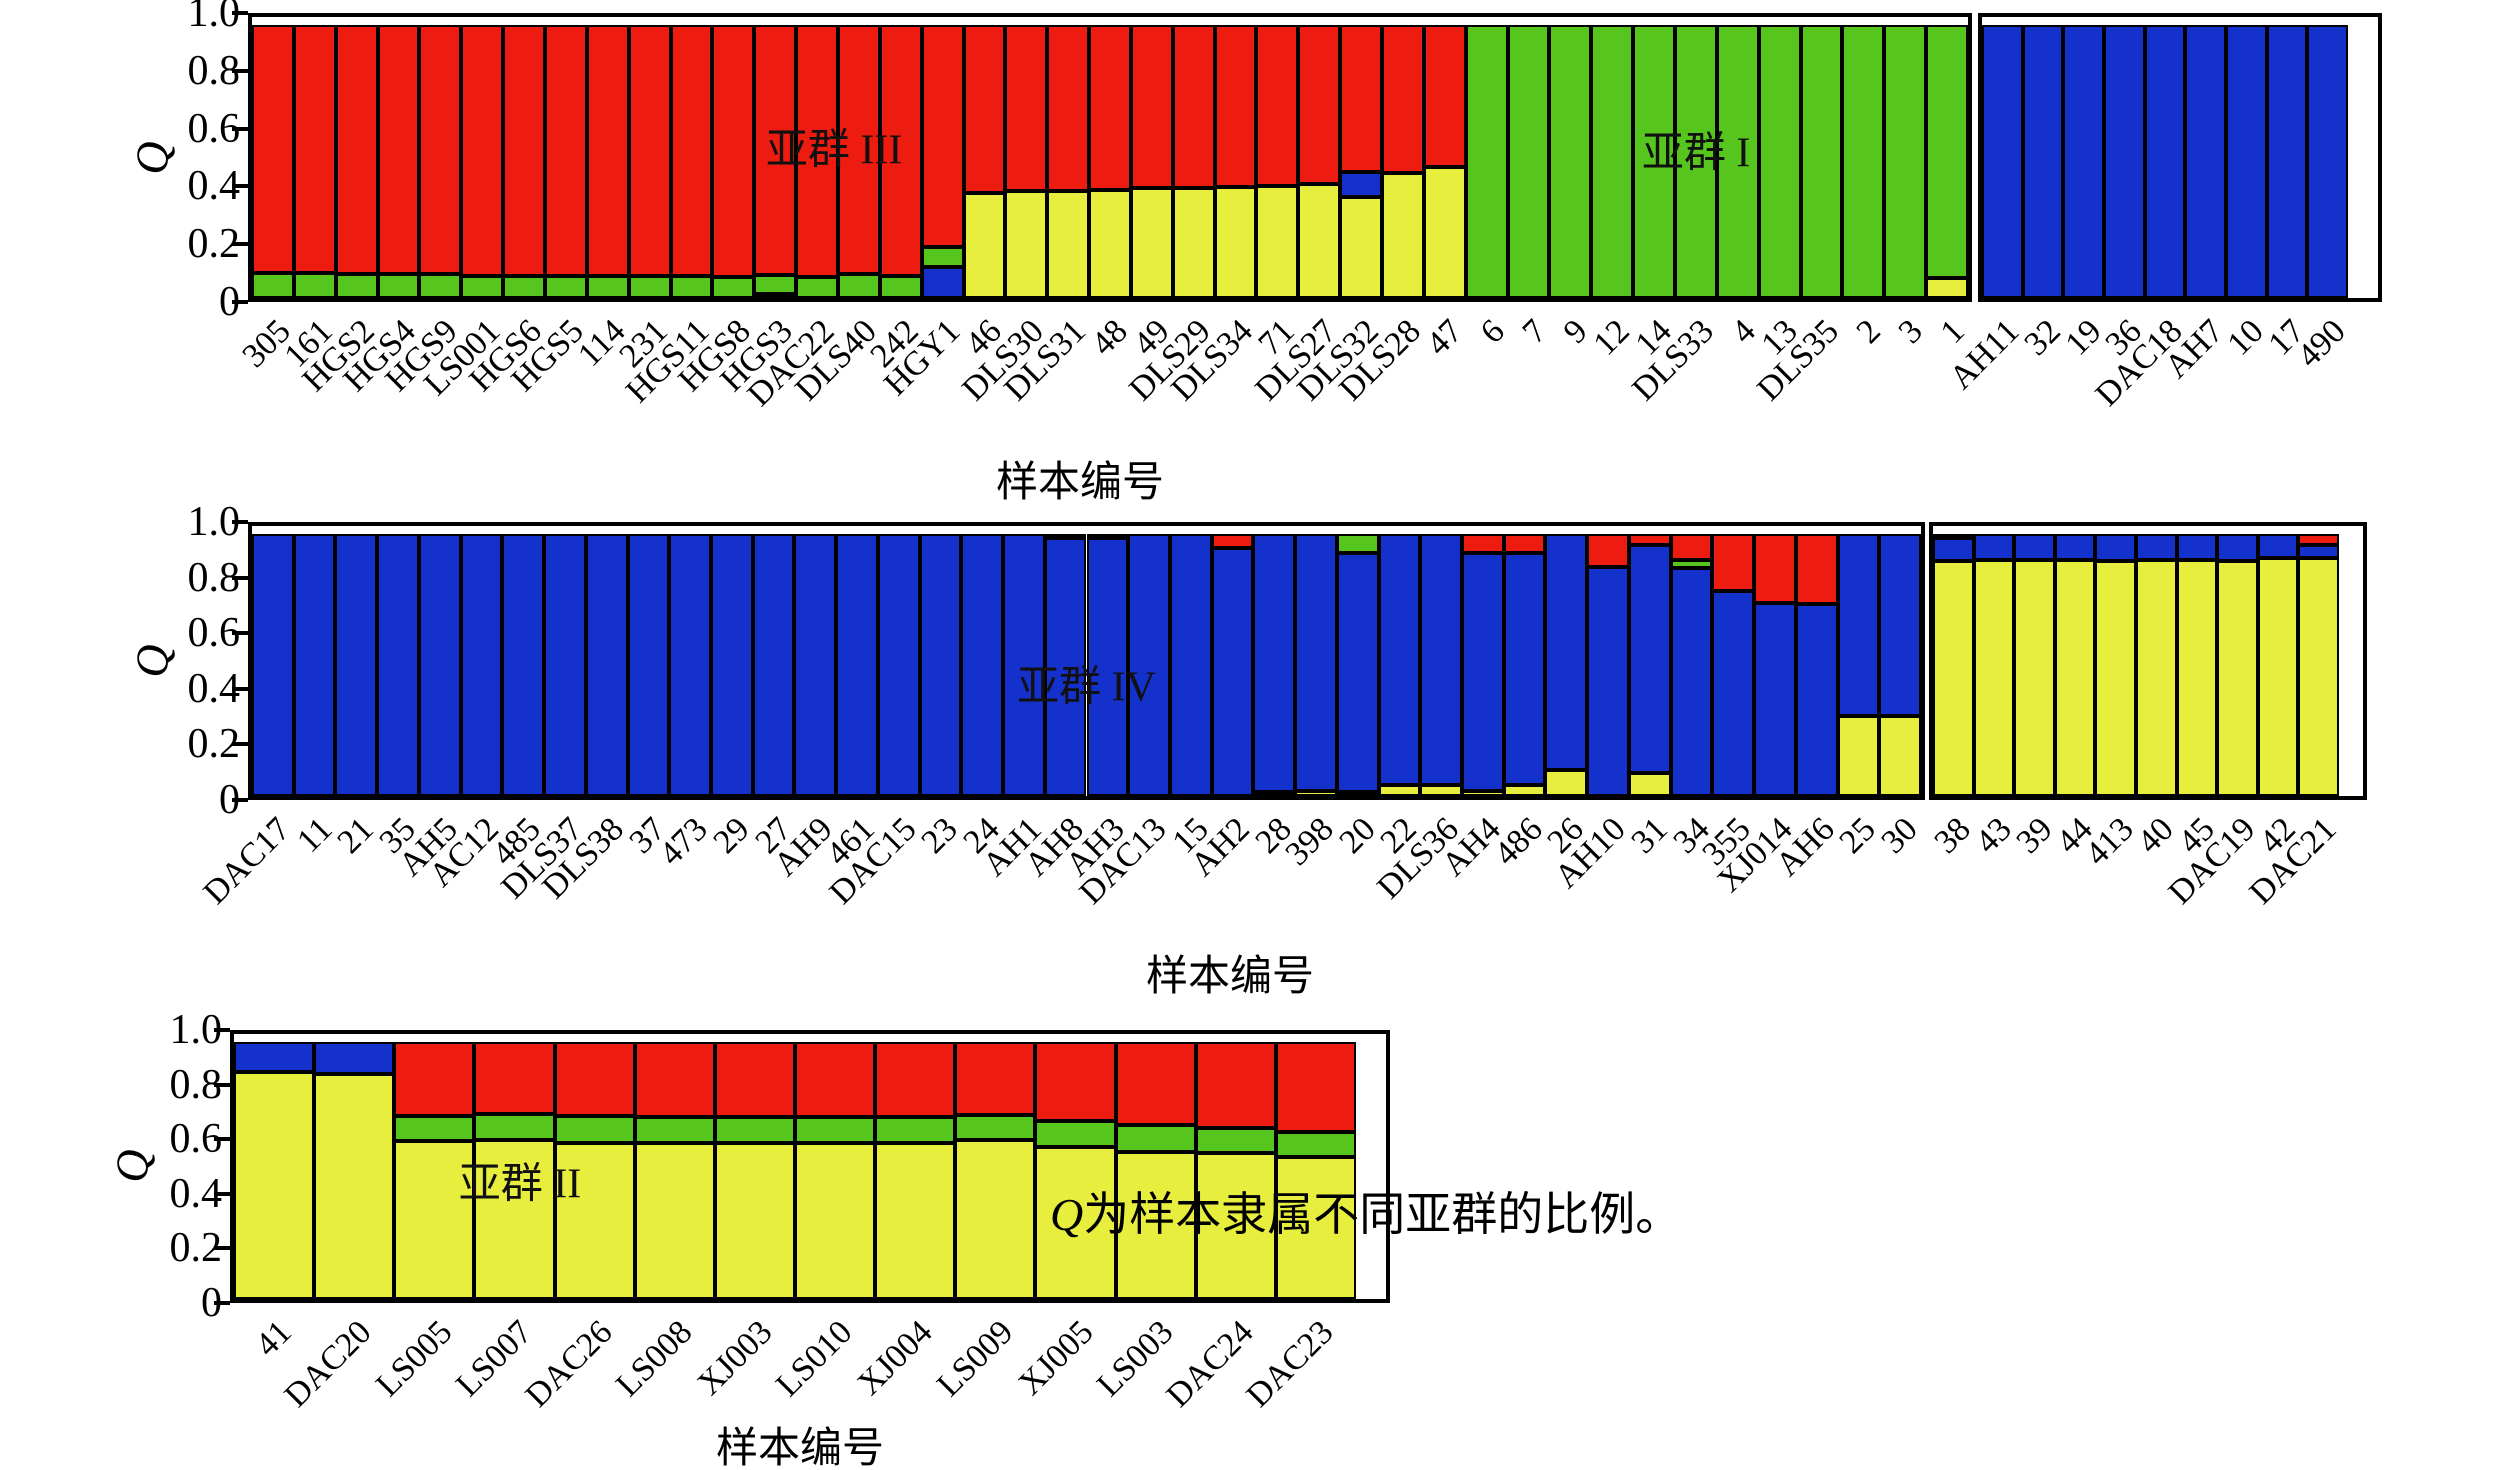 This screenshot has height=1470, width=2520. I want to click on bar-DLS34, so click(1235, 161).